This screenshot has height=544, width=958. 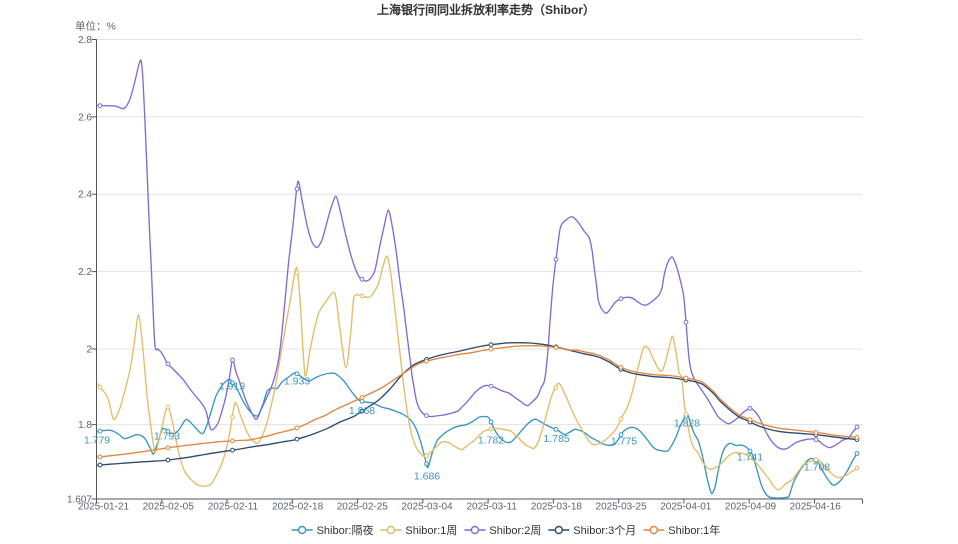 What do you see at coordinates (85, 195) in the screenshot?
I see `svg-text: 2.4` at bounding box center [85, 195].